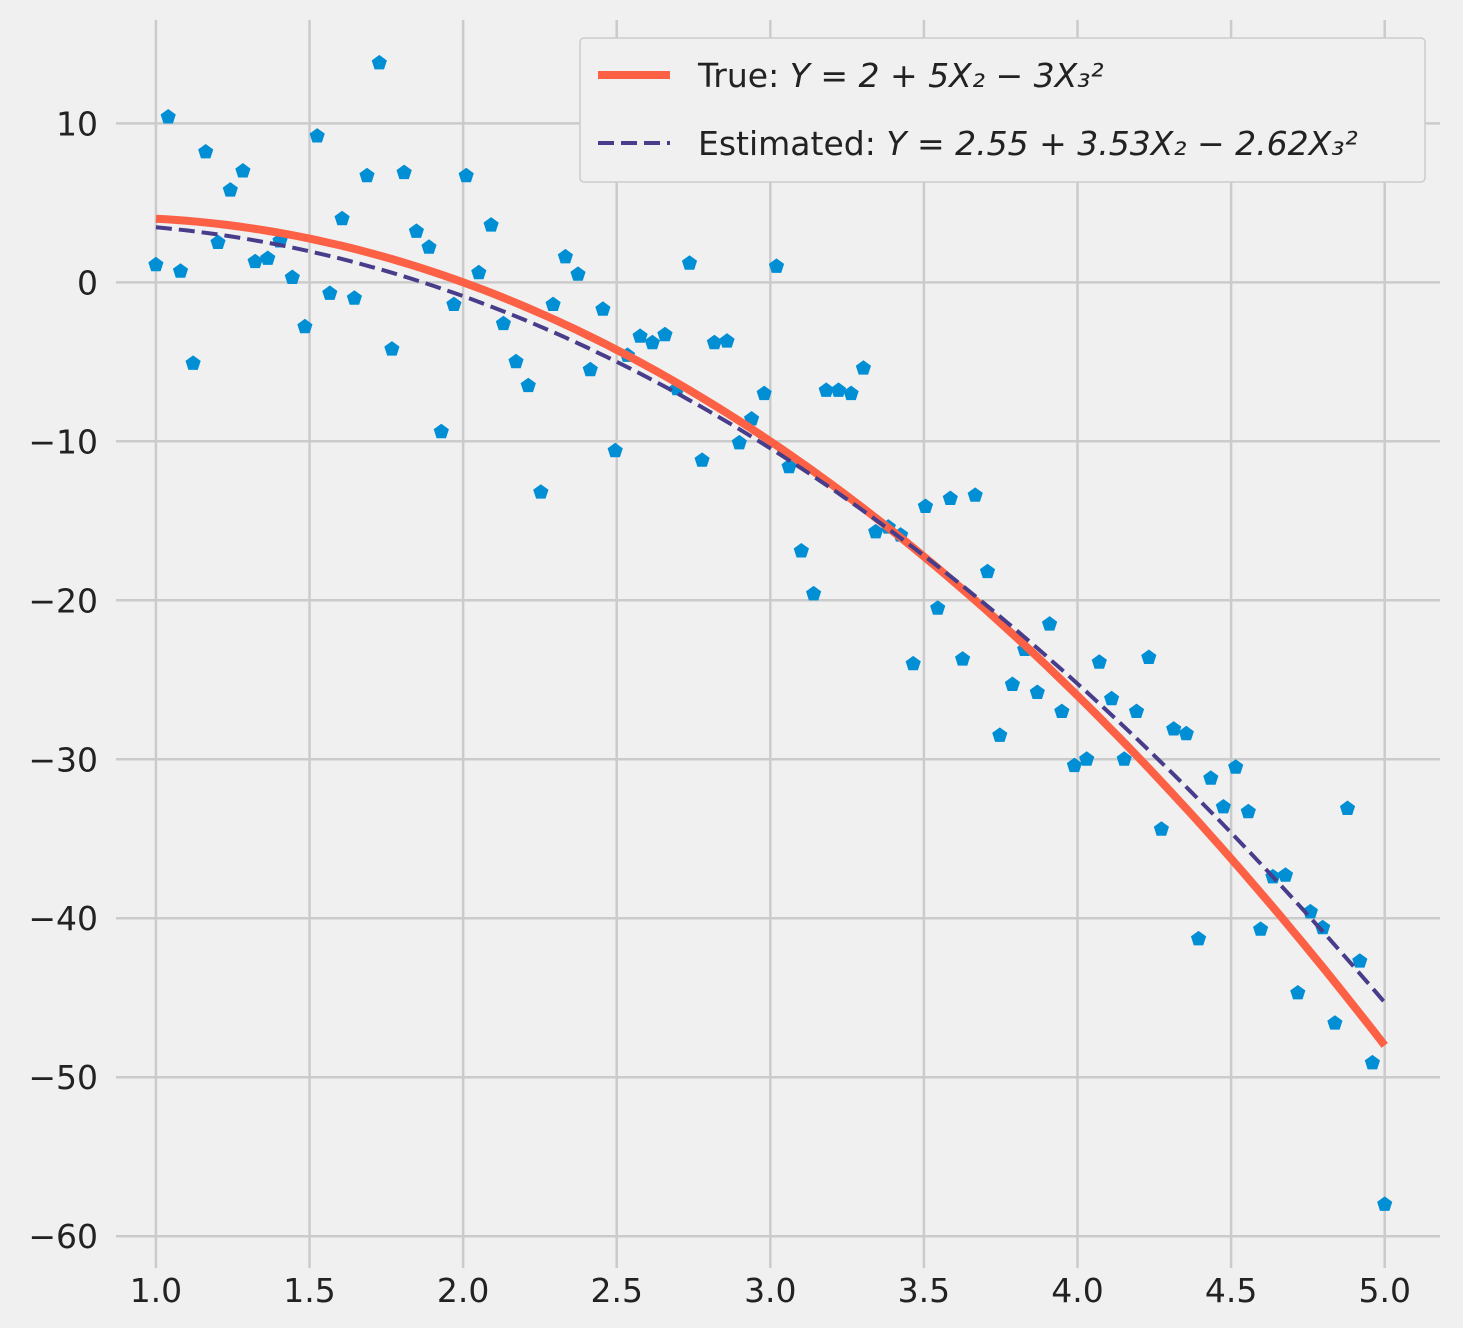 The height and width of the screenshot is (1328, 1463). Describe the element at coordinates (63, 441) in the screenshot. I see `y-tick-label: −10` at that location.